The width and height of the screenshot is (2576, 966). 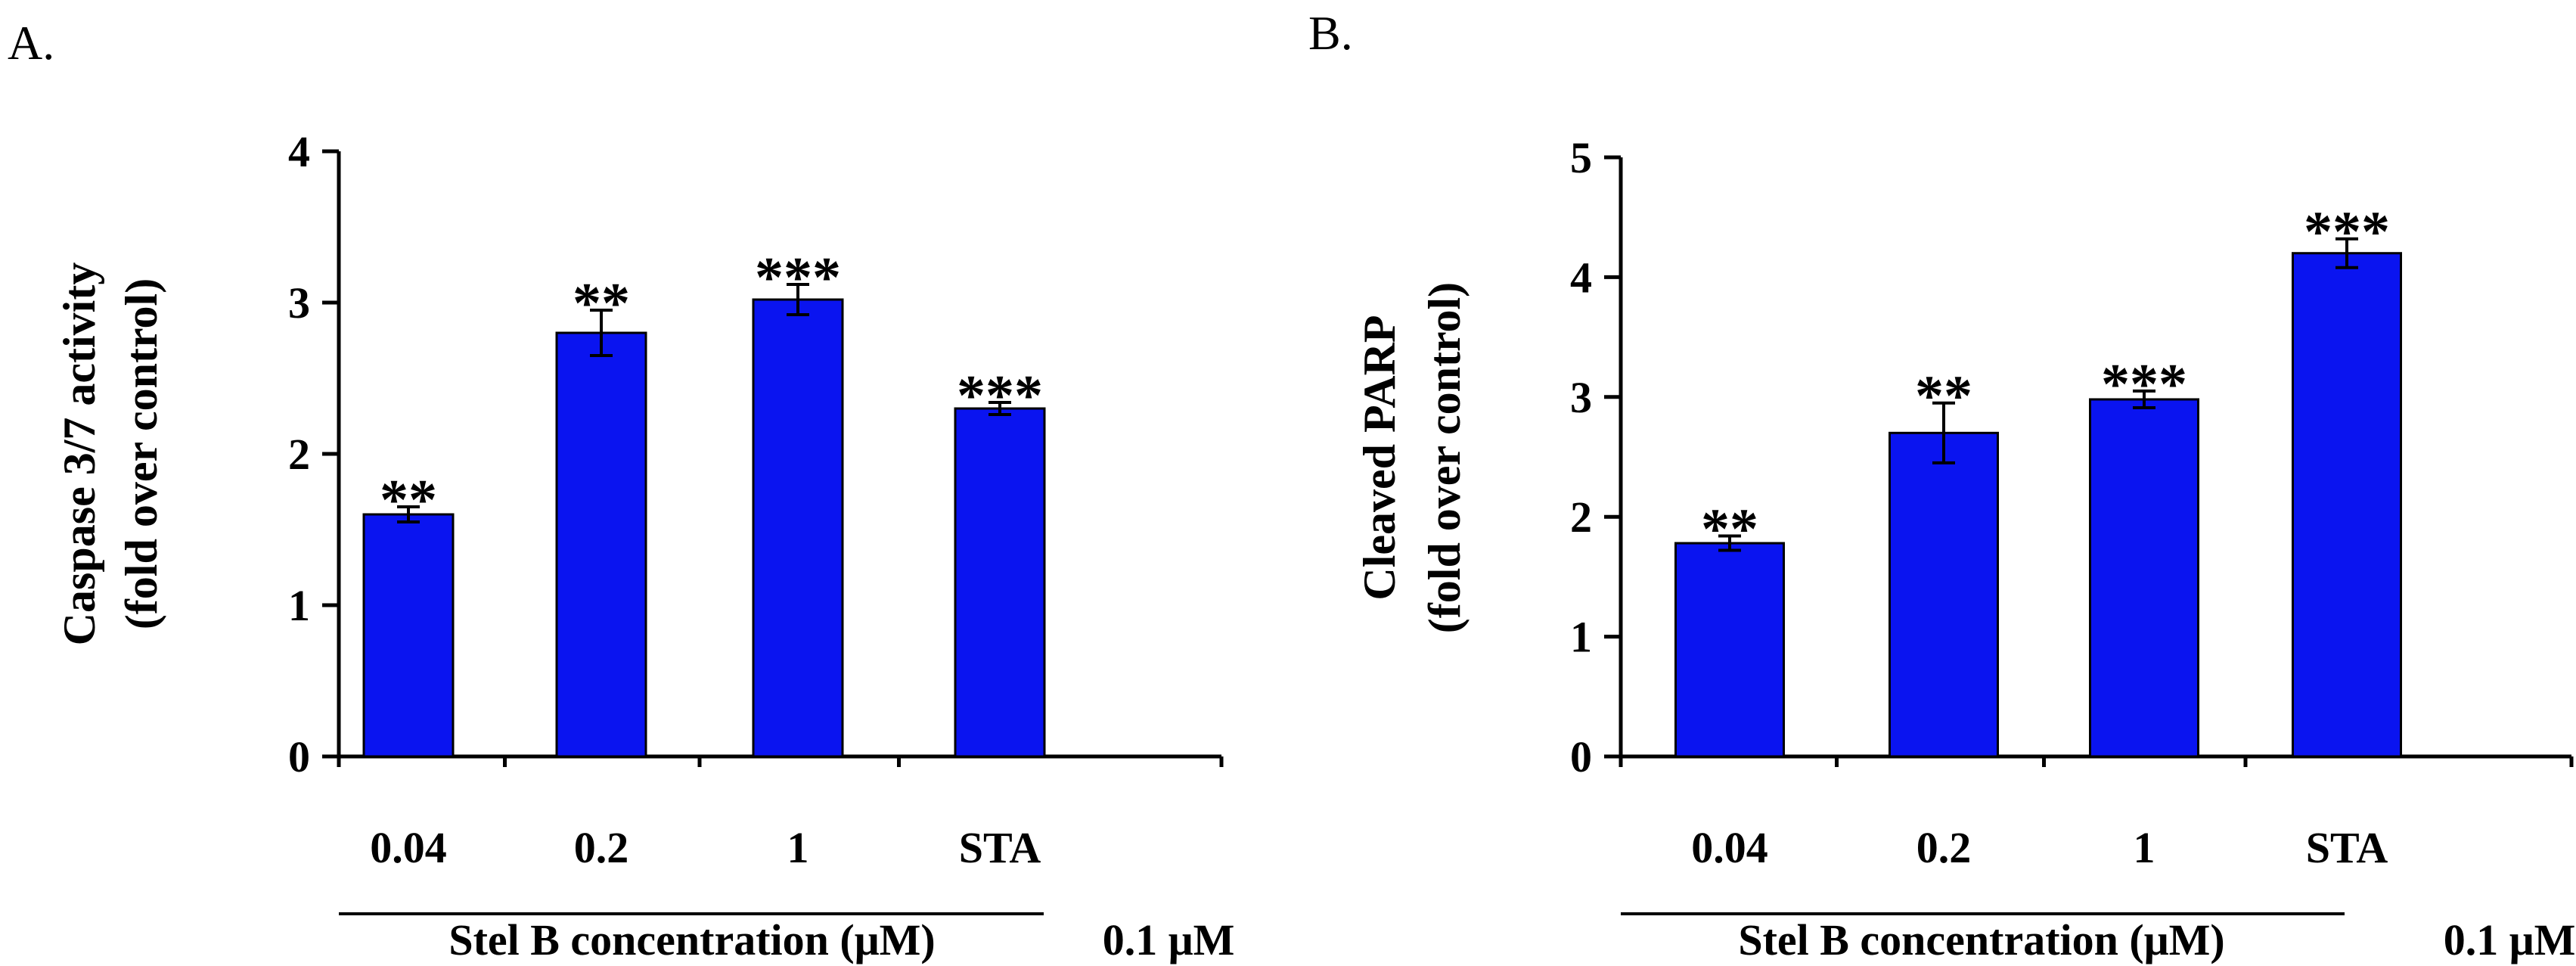 What do you see at coordinates (1330, 33) in the screenshot?
I see `panel-label: B.` at bounding box center [1330, 33].